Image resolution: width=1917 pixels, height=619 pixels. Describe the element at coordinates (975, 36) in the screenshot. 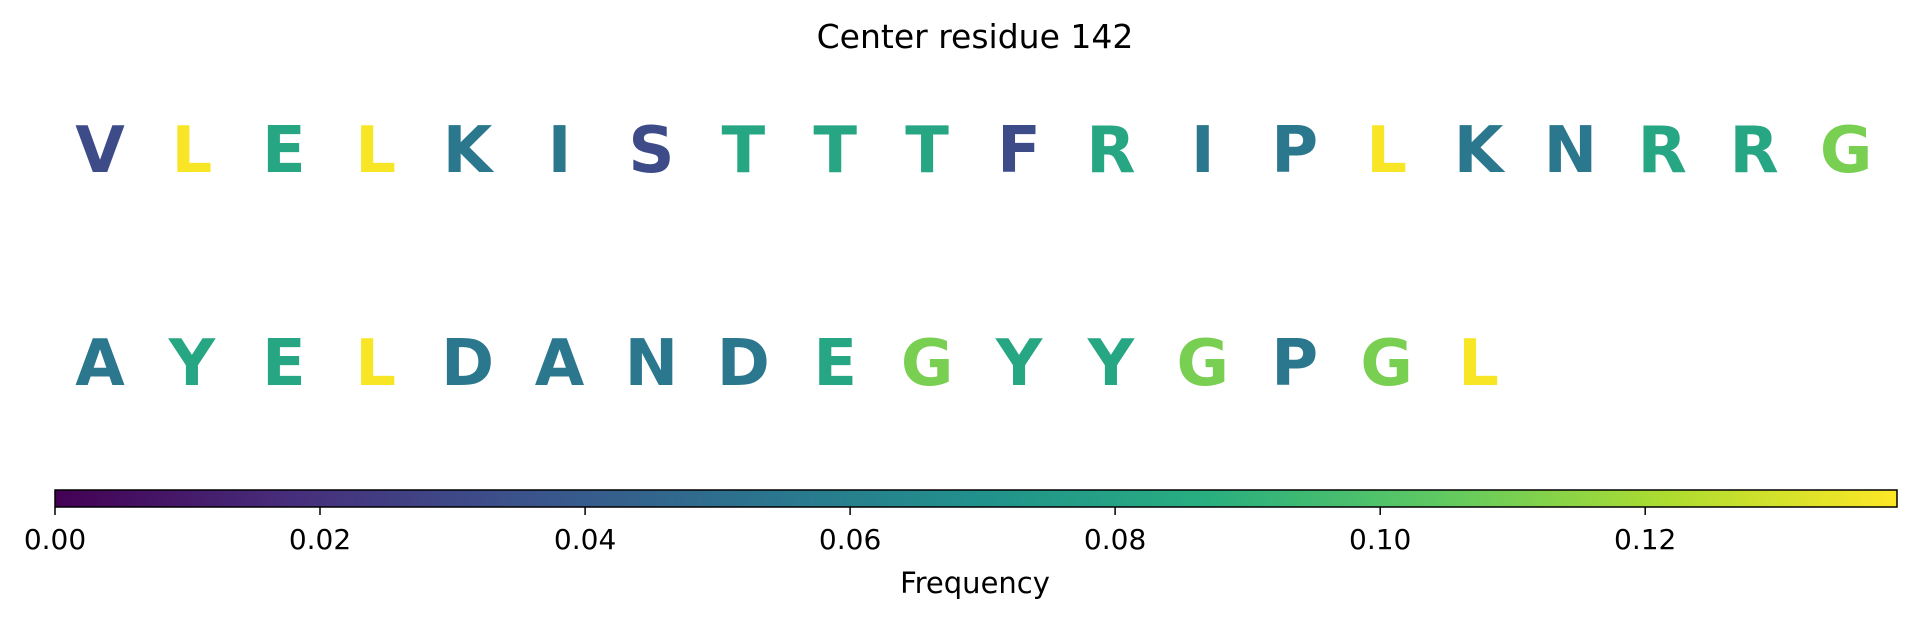

I see `chart-title: Center residue 142` at that location.